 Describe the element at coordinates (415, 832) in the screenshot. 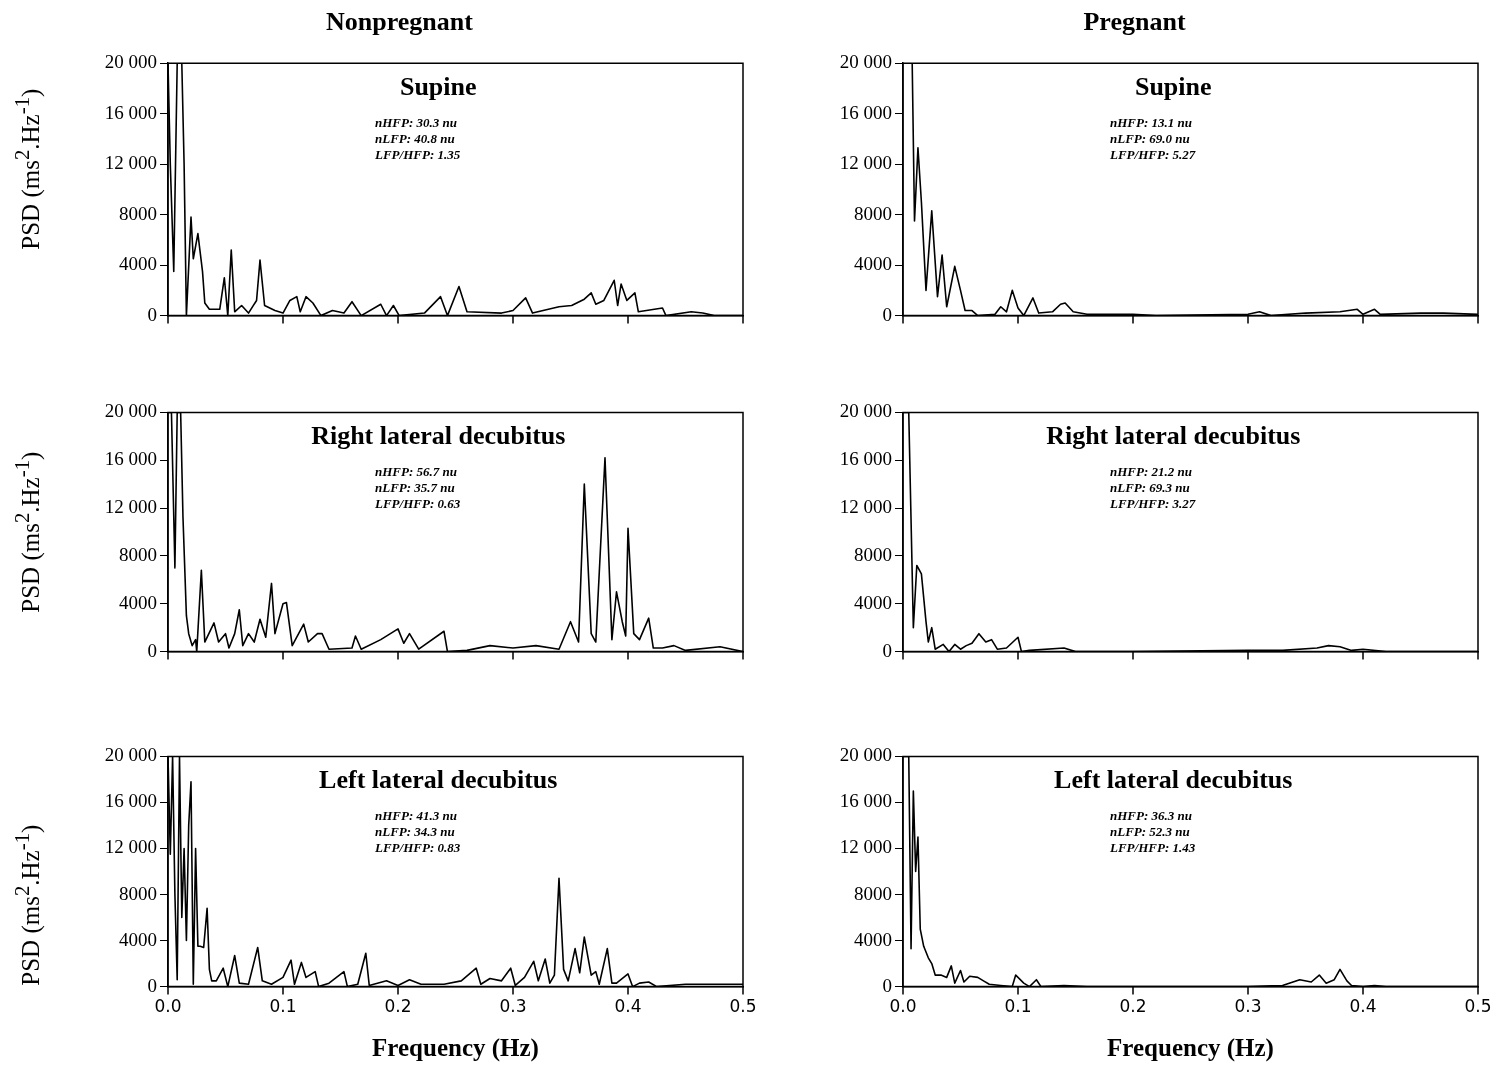

I see `annotation: nLFP: 34.3 nu` at that location.